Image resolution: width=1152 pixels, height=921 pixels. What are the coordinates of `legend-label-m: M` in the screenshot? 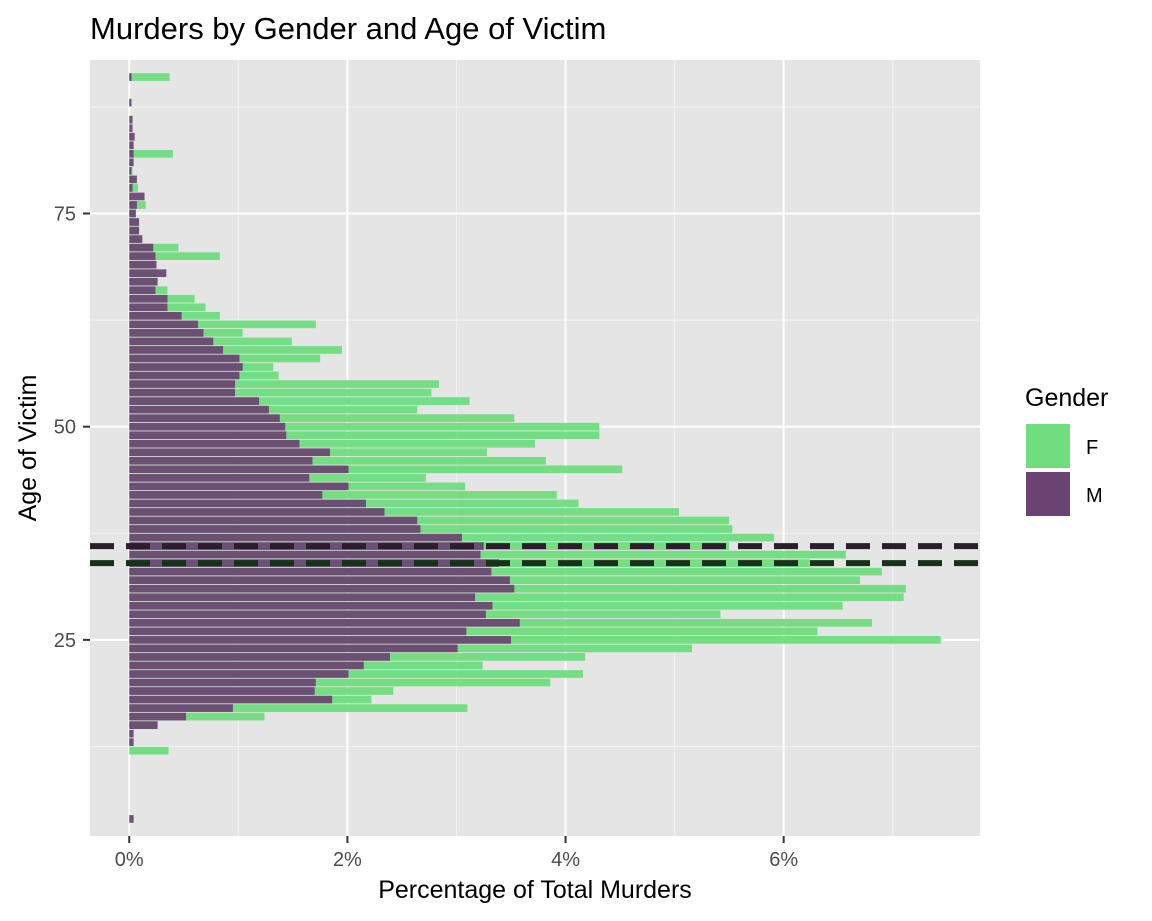 It's located at (1094, 496).